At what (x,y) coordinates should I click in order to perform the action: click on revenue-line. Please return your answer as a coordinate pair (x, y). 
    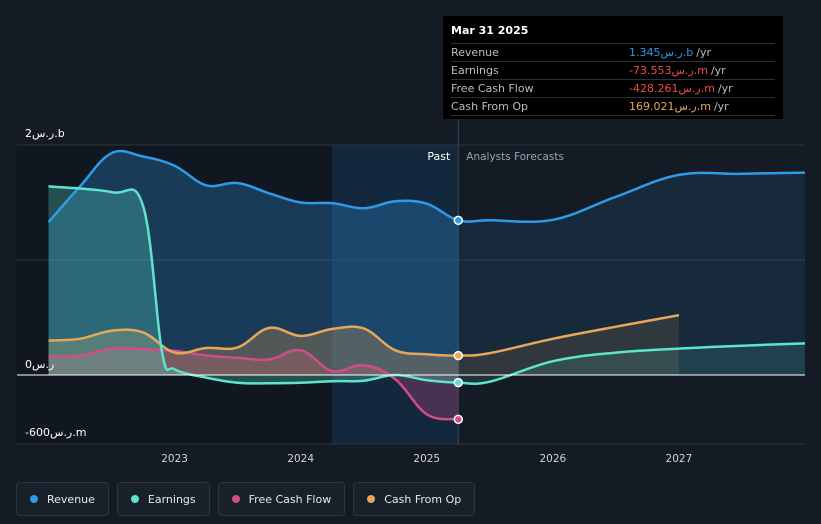
    Looking at the image, I should click on (426, 186).